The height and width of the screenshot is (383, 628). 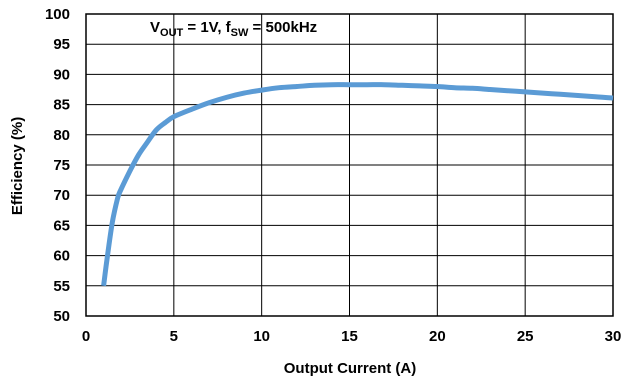 What do you see at coordinates (17, 166) in the screenshot?
I see `y-axis-title: Efficiency (%)` at bounding box center [17, 166].